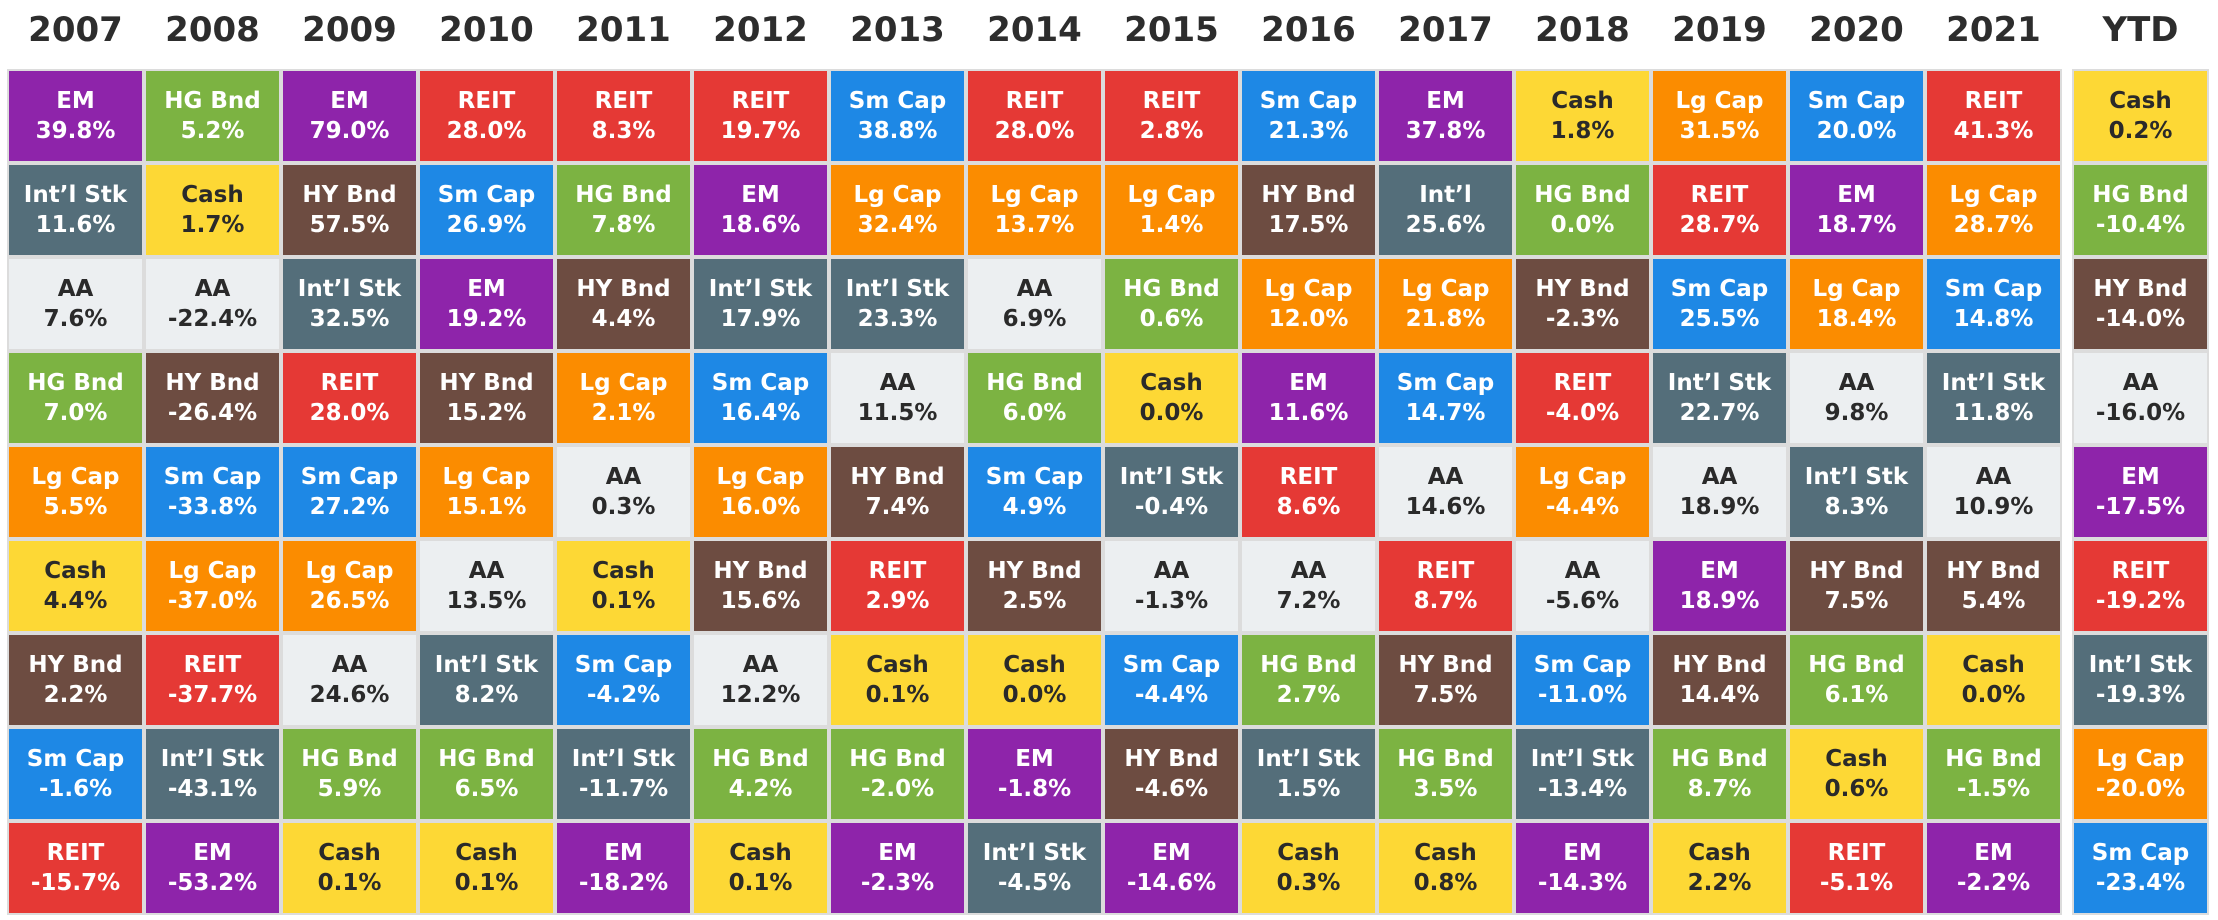  I want to click on cell-2008-lg-cap: Lg Cap -37.0%, so click(212, 586).